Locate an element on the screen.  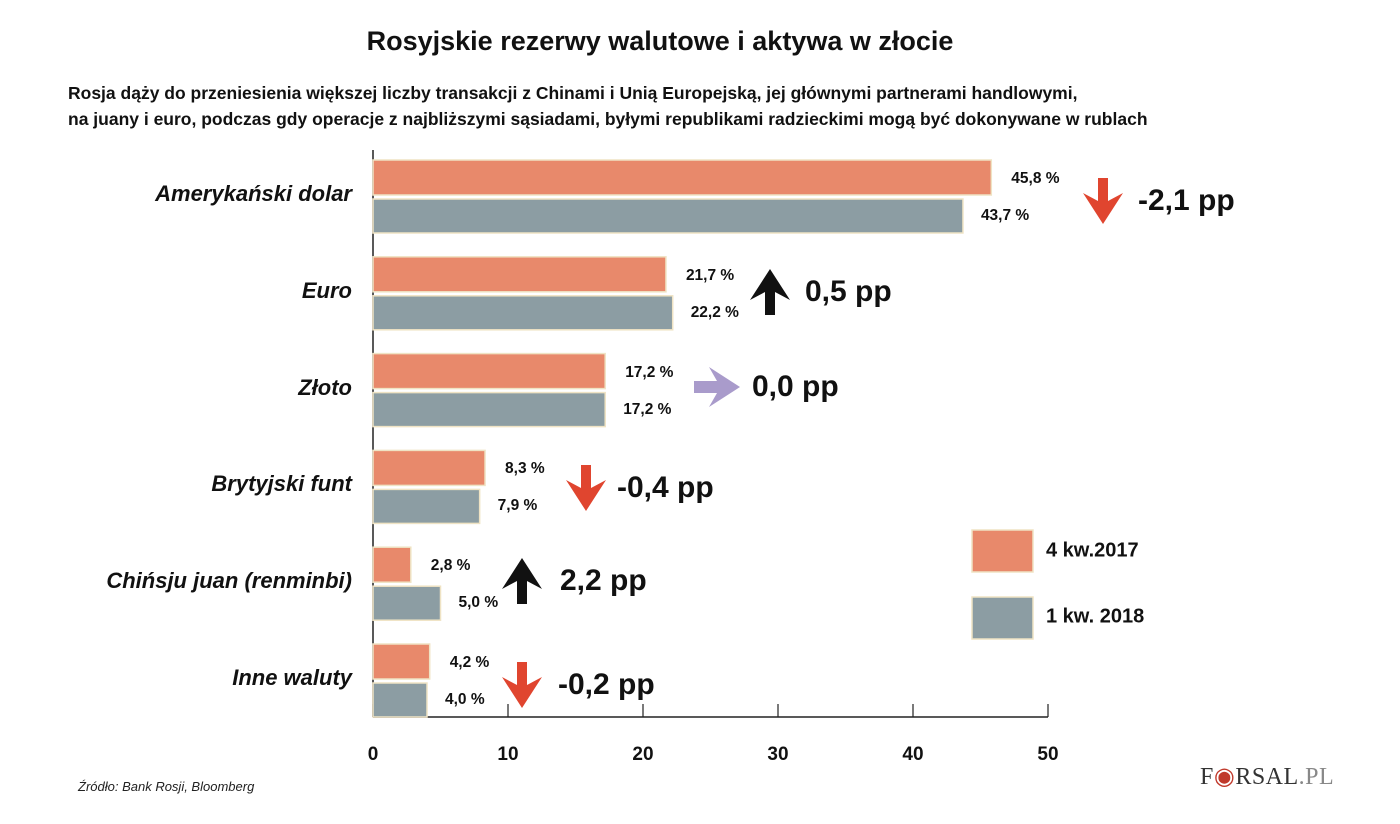
data-label: 8,3 % is located at coordinates (525, 469).